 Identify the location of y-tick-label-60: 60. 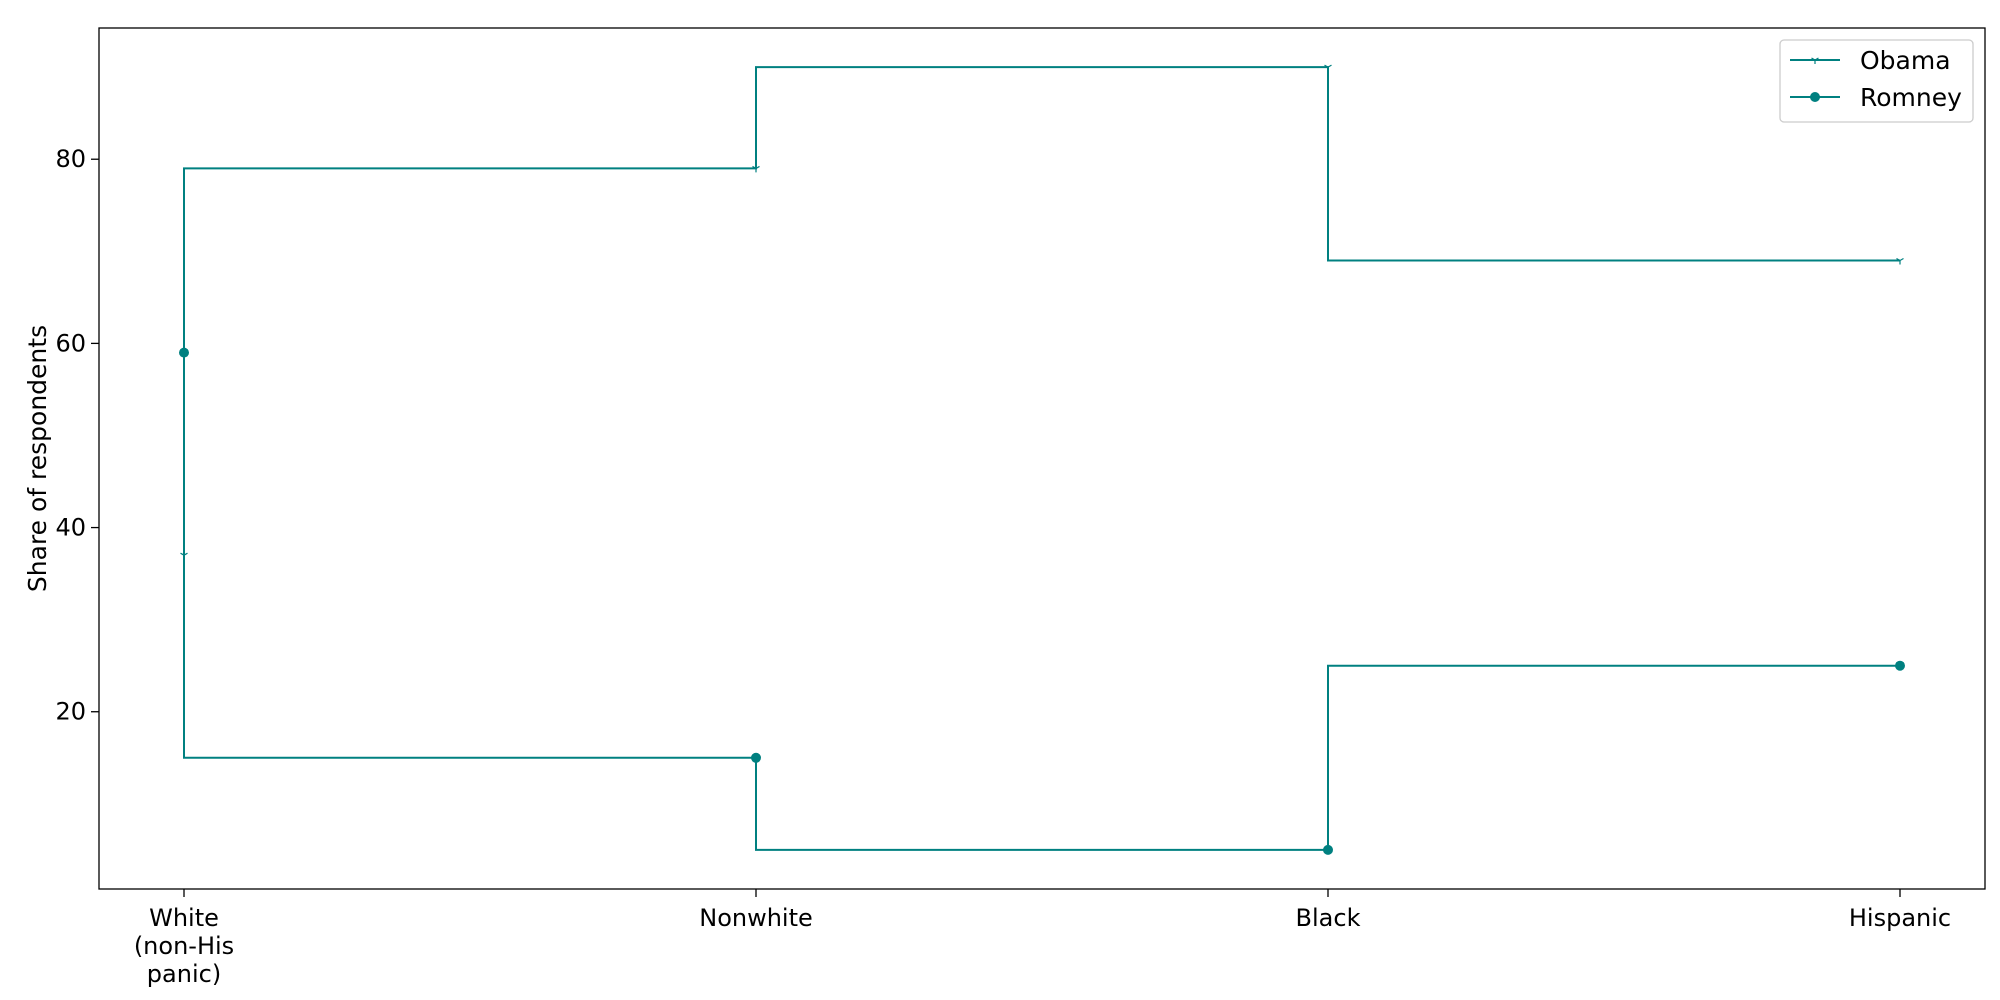
(70, 343).